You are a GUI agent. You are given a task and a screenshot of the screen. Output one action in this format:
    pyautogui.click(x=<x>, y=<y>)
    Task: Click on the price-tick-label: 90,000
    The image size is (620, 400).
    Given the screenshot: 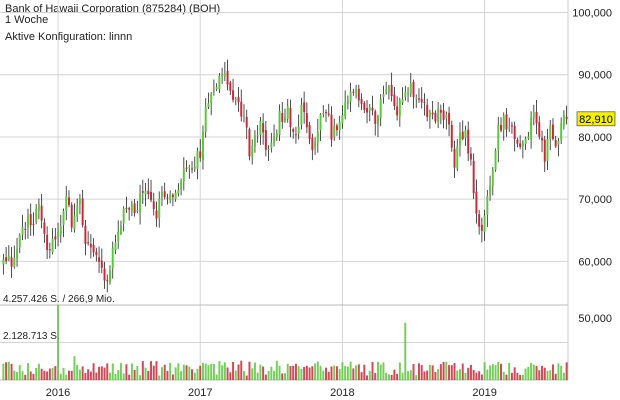 What is the action you would take?
    pyautogui.click(x=595, y=76)
    